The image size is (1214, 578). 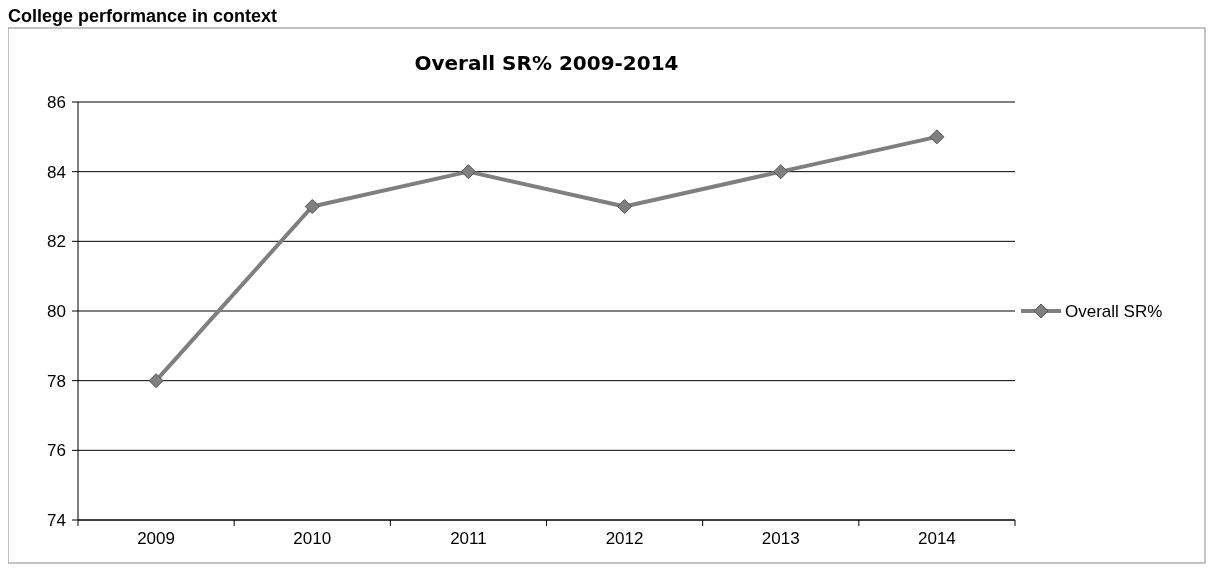 What do you see at coordinates (56, 172) in the screenshot?
I see `y-tick-label: 84` at bounding box center [56, 172].